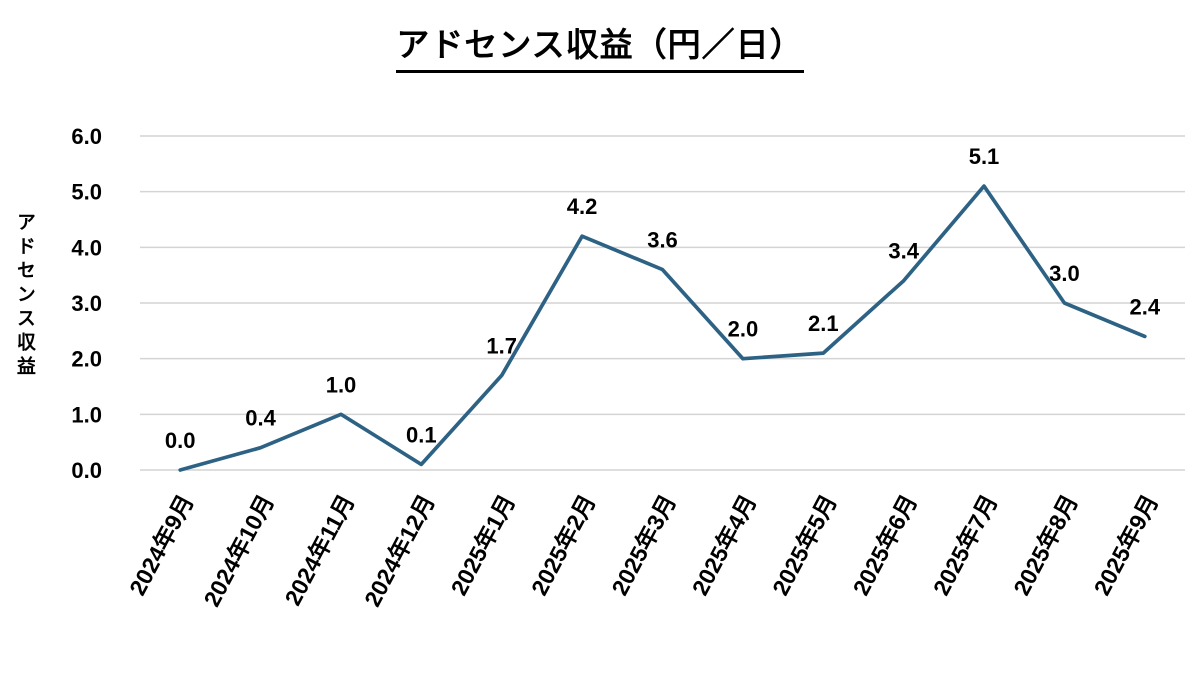 The height and width of the screenshot is (675, 1200). Describe the element at coordinates (643, 544) in the screenshot. I see `x-tick-label: 2025年3月` at that location.